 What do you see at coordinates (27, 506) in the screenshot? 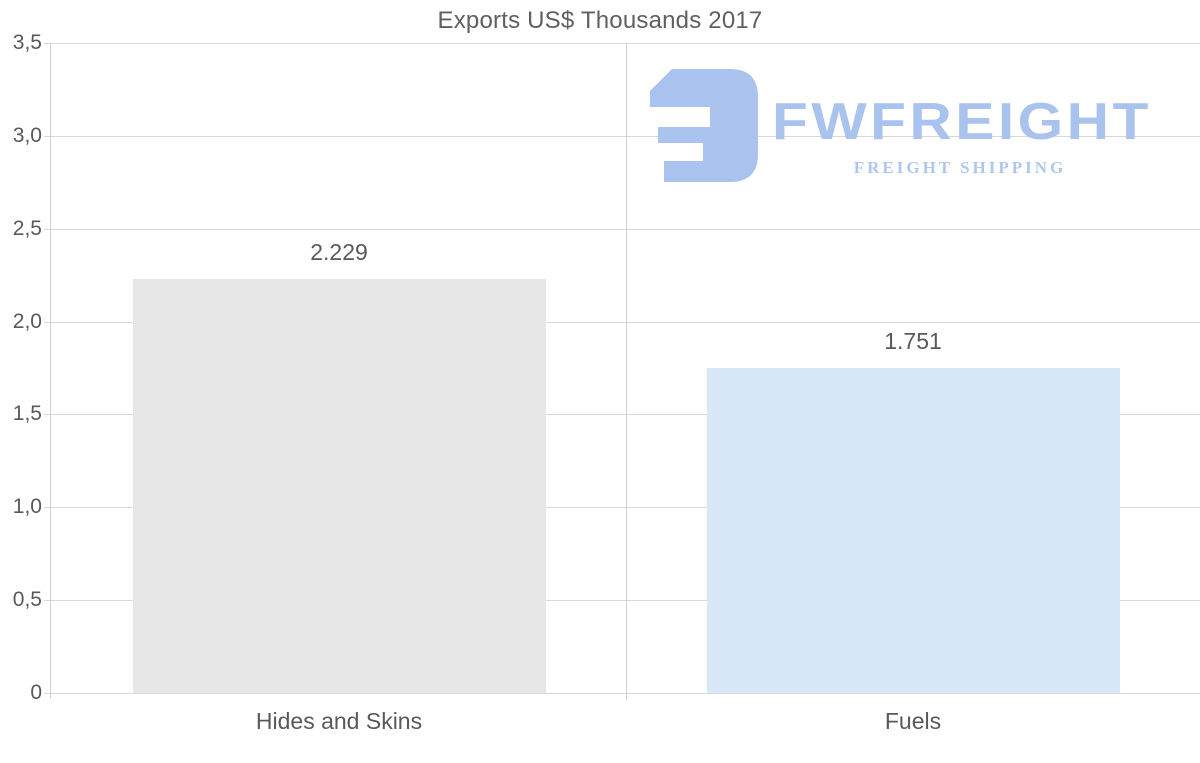
I see `y-axis-tick-label: 1,0` at bounding box center [27, 506].